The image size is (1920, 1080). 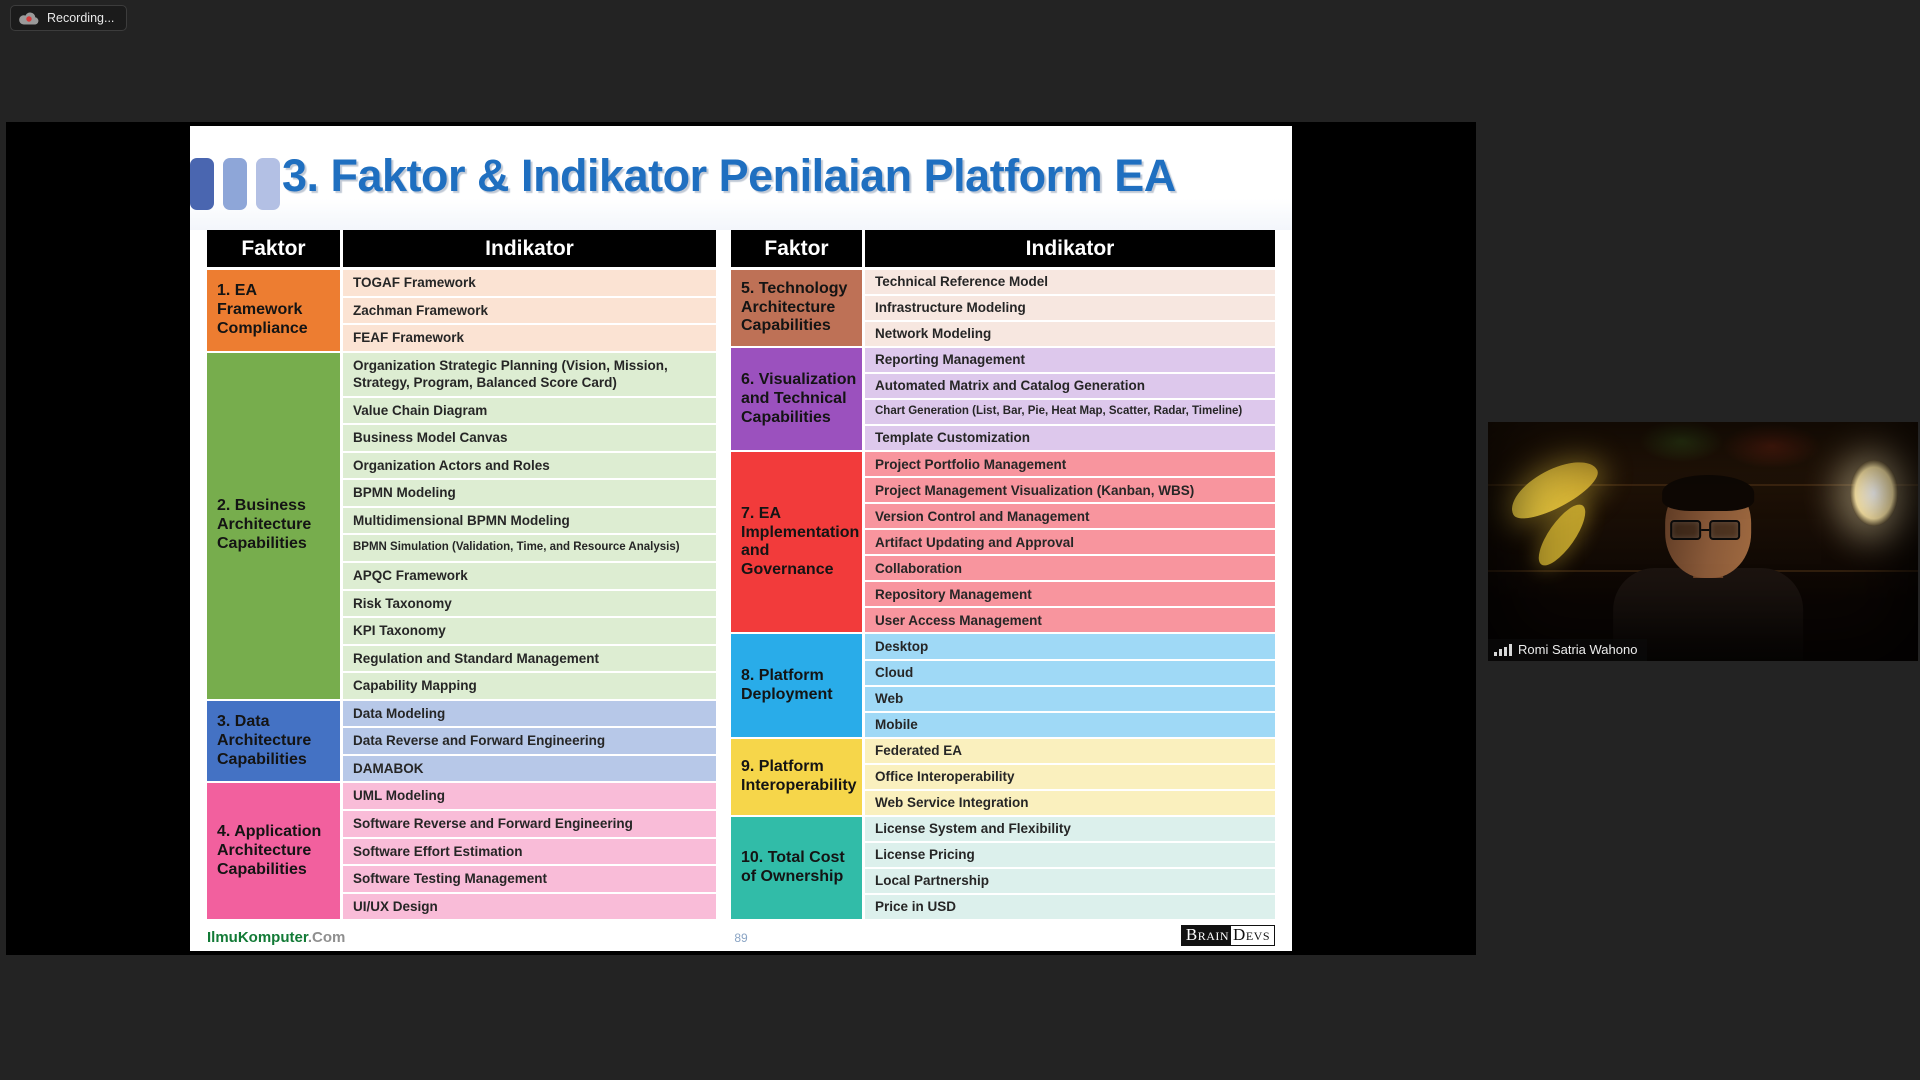 What do you see at coordinates (529, 659) in the screenshot?
I see `indicator-cell: Regulation and Standard Management` at bounding box center [529, 659].